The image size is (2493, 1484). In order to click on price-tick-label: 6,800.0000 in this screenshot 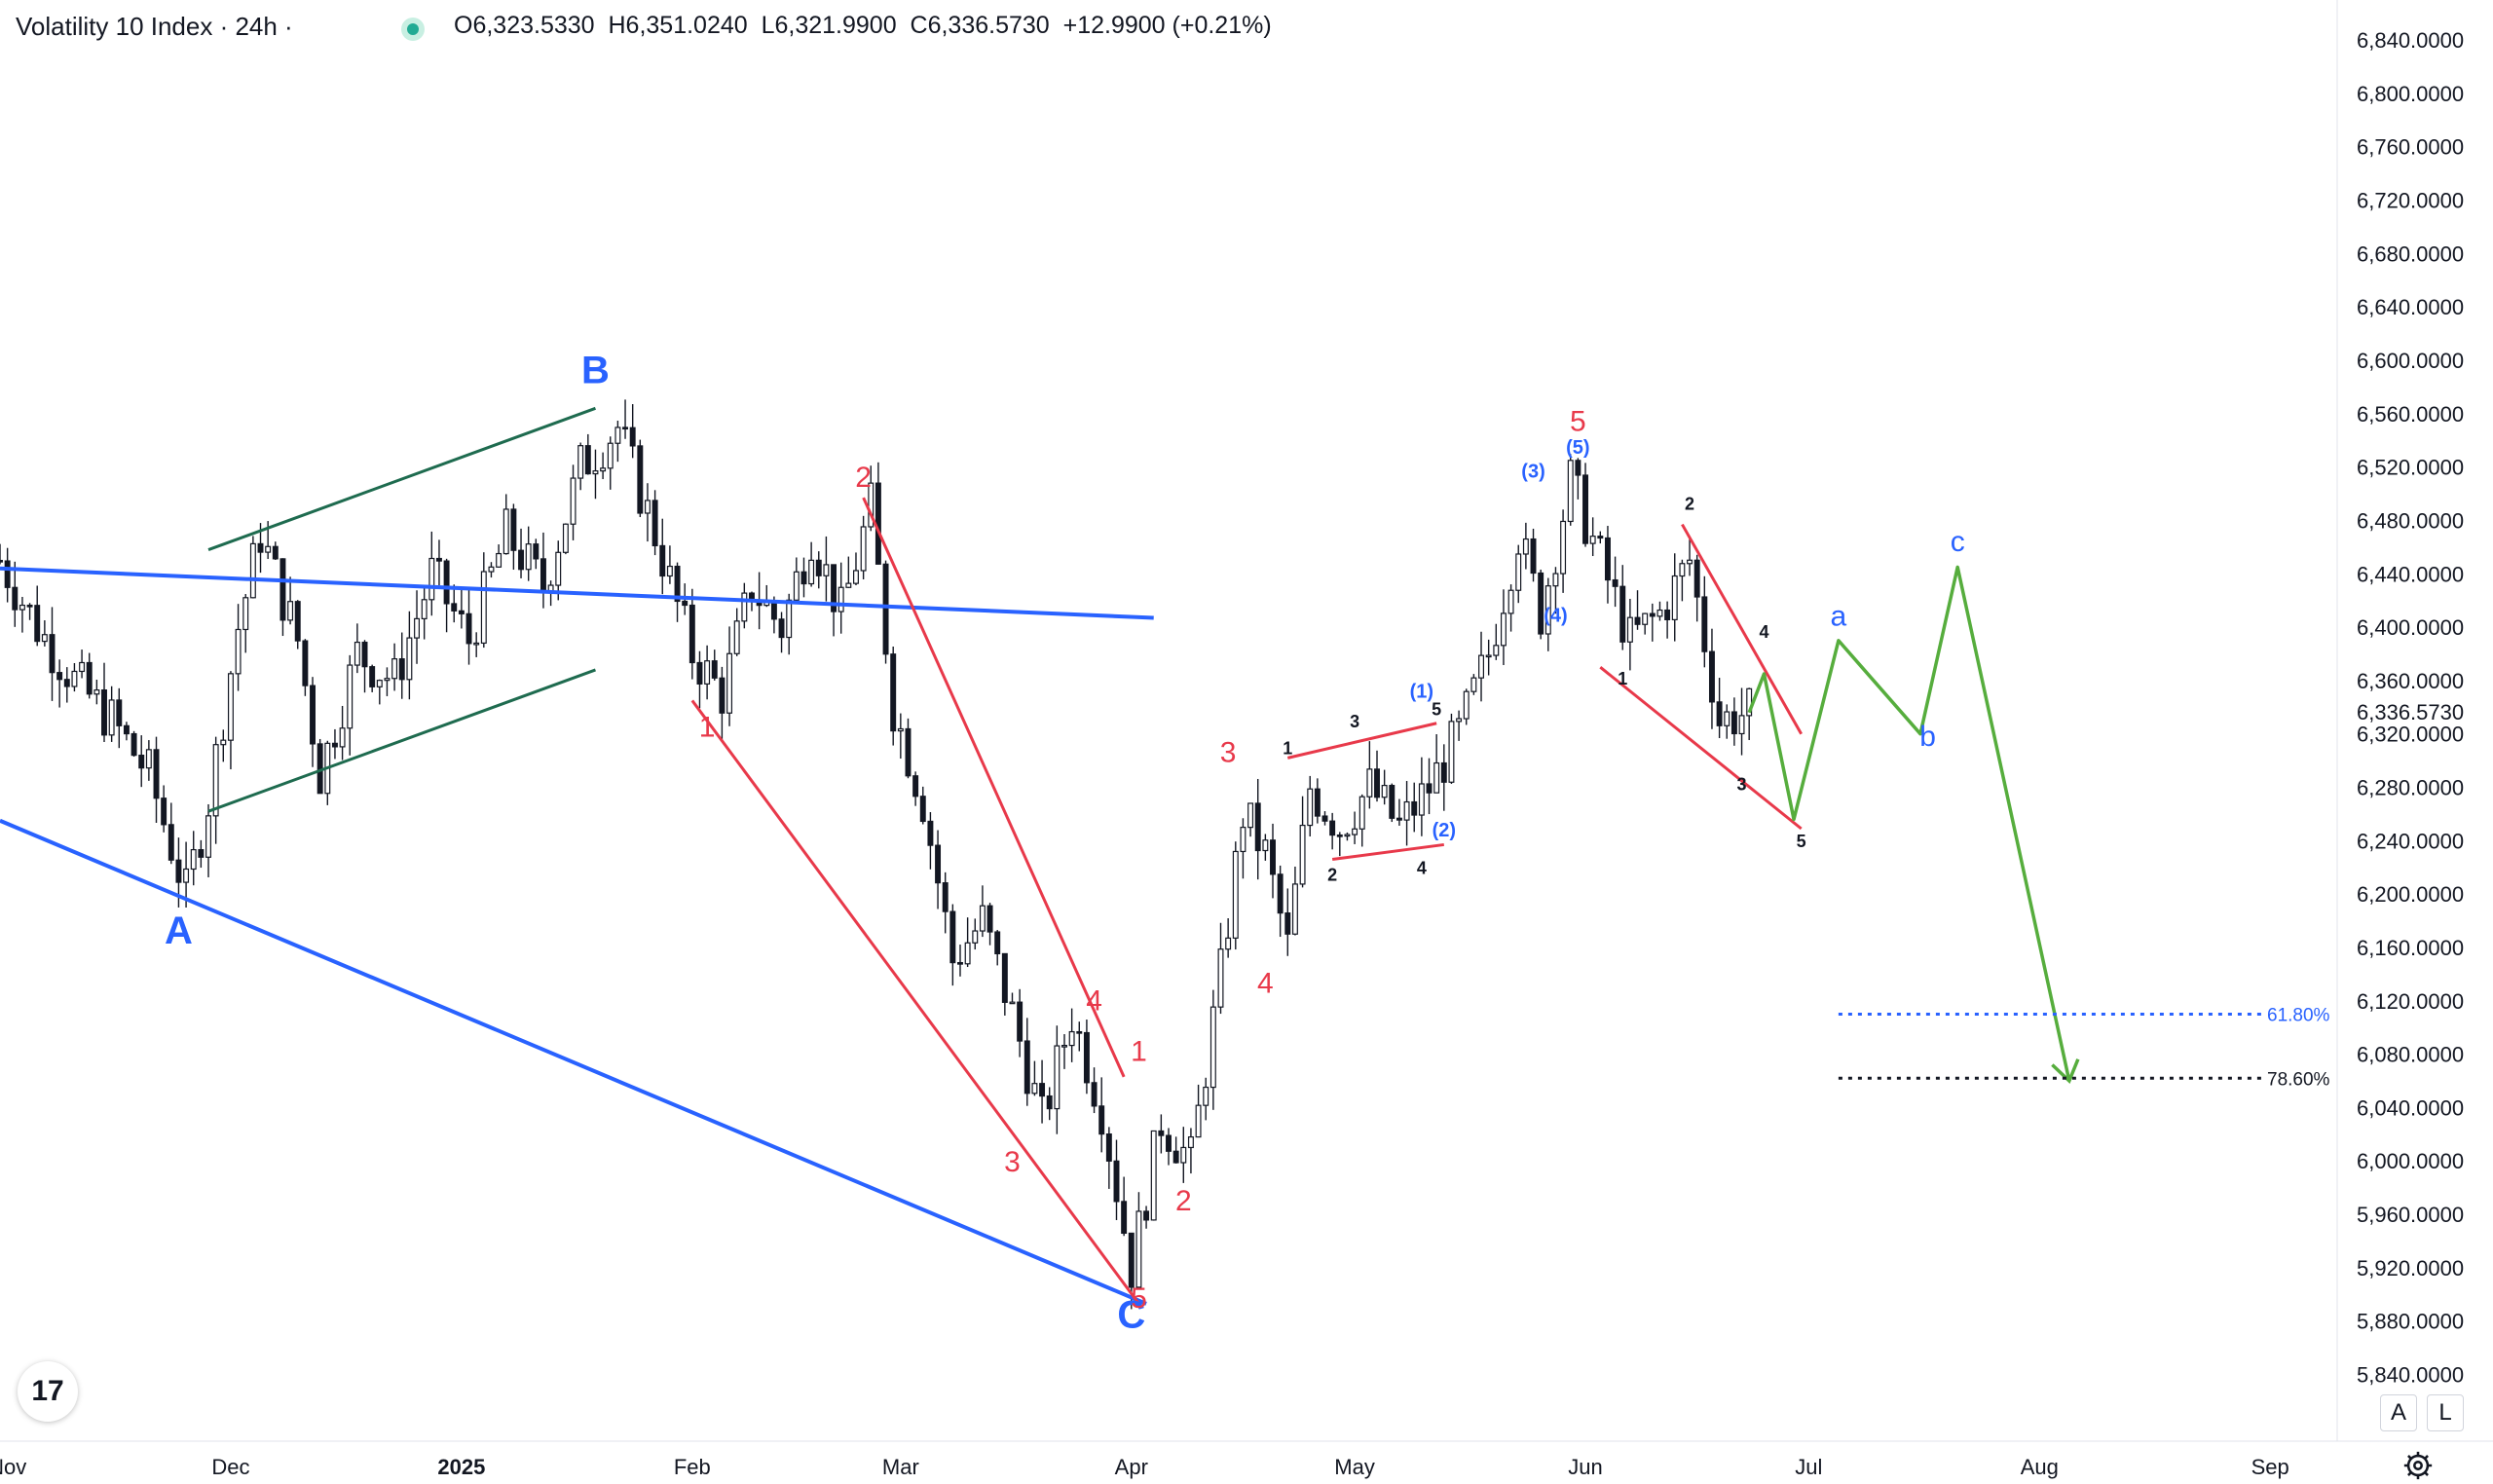, I will do `click(2411, 94)`.